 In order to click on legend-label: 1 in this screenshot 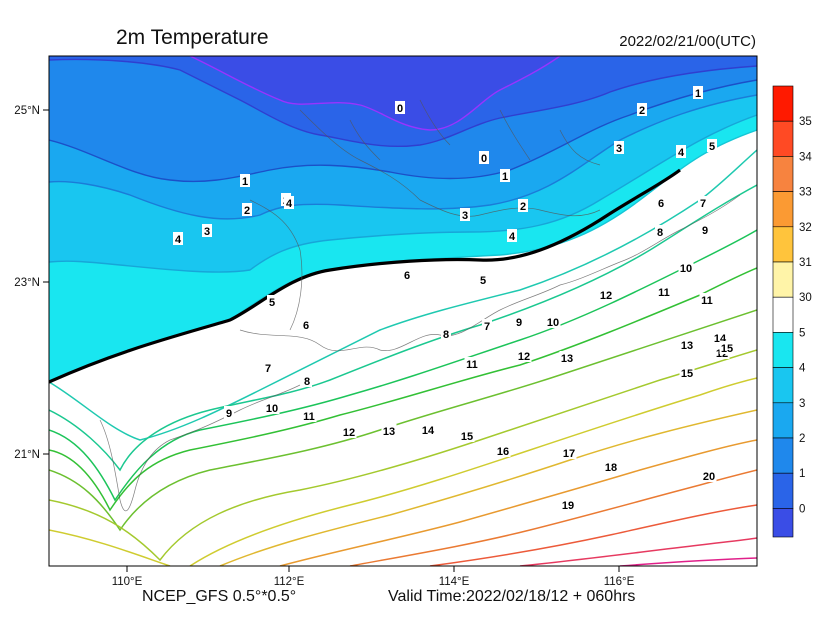, I will do `click(802, 474)`.